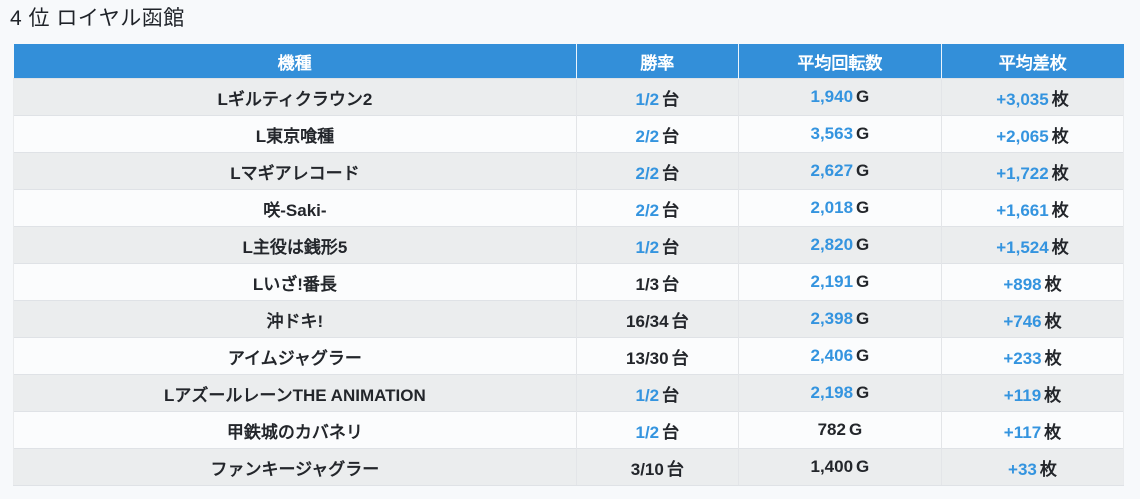 This screenshot has width=1140, height=499. Describe the element at coordinates (1022, 395) in the screenshot. I see `avg-diff-cell-value: +119` at that location.